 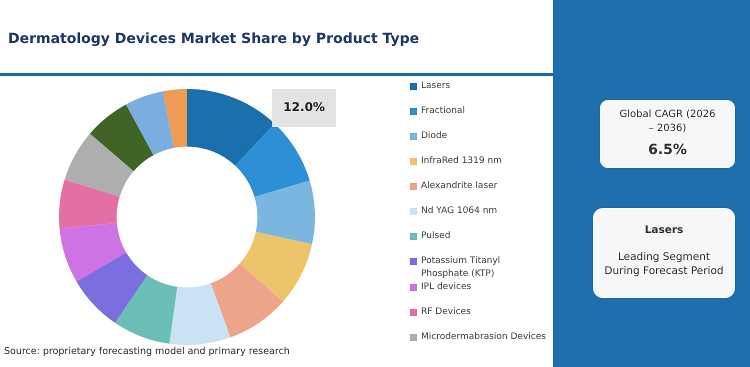 What do you see at coordinates (446, 287) in the screenshot?
I see `legend-label: IPL devices` at bounding box center [446, 287].